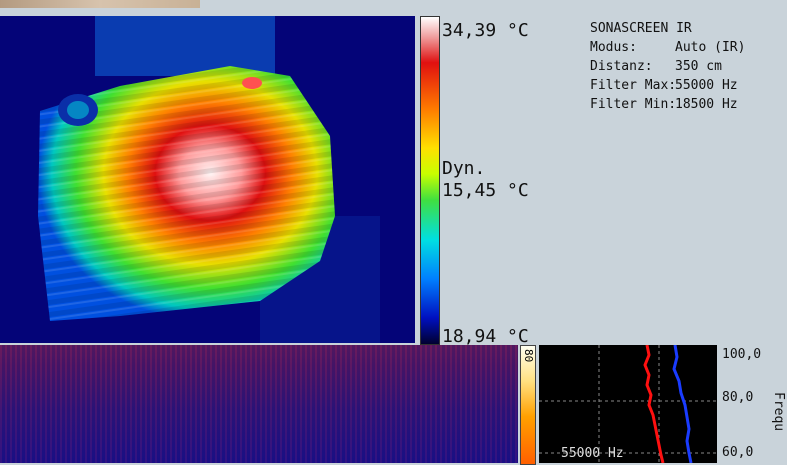  I want to click on frequency-caption: 55000 Hz, so click(592, 453).